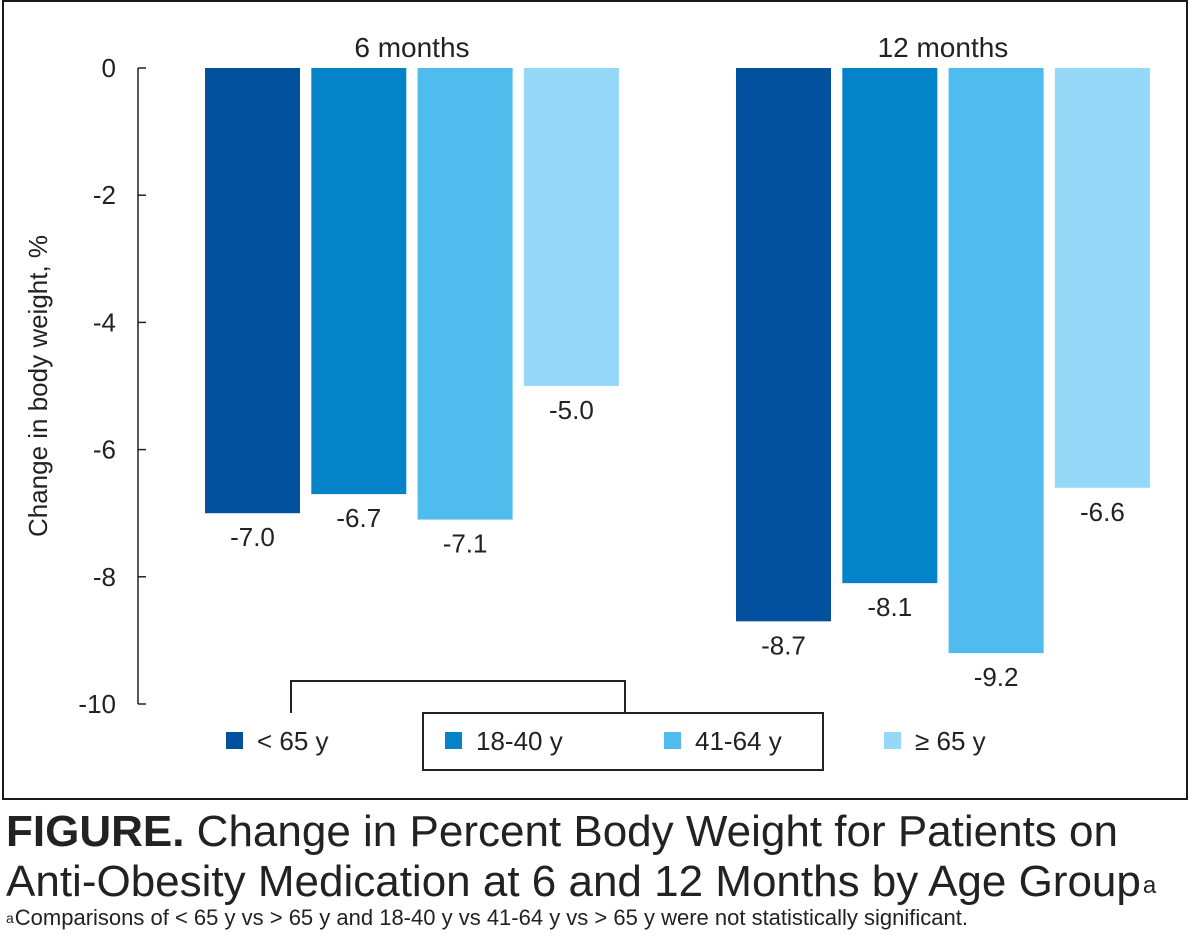 The height and width of the screenshot is (936, 1193). I want to click on figure-label: FIGURE., so click(95, 831).